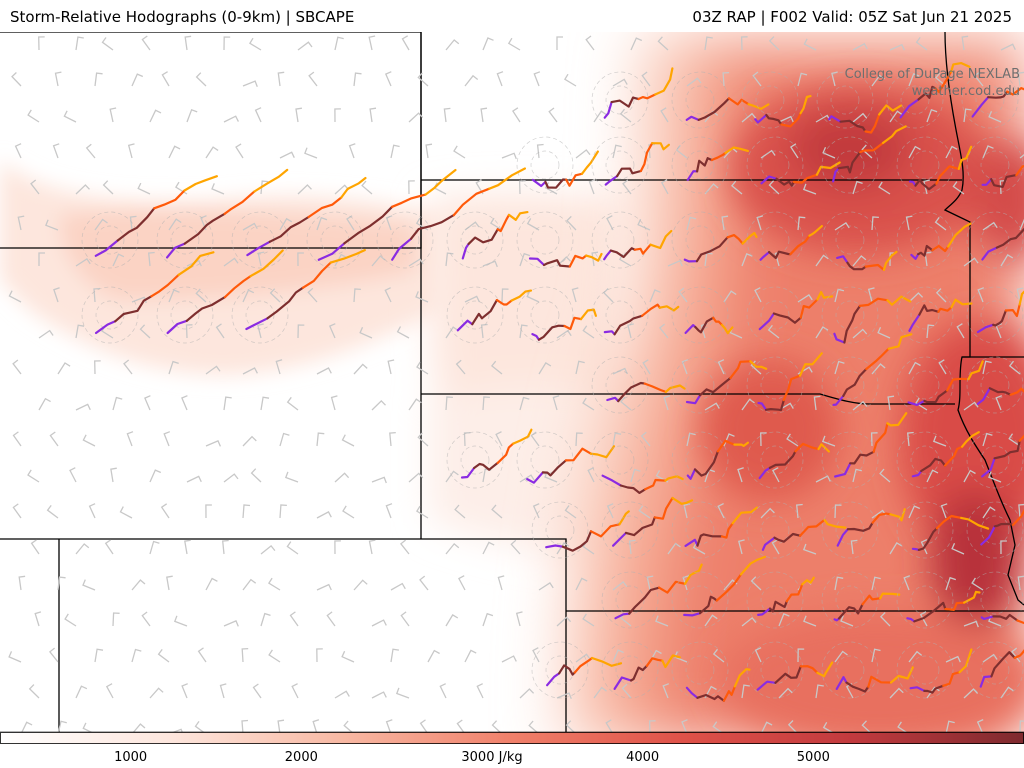  I want to click on colorbar-gradient, so click(512, 738).